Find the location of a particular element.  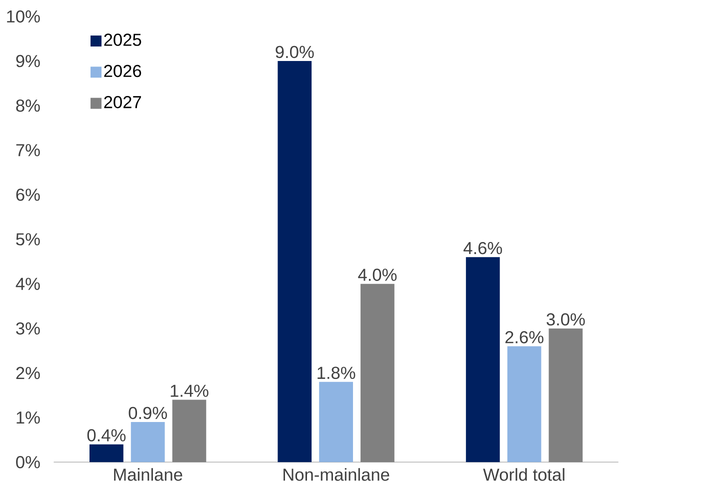

y-tick-label: 3% is located at coordinates (28, 328).